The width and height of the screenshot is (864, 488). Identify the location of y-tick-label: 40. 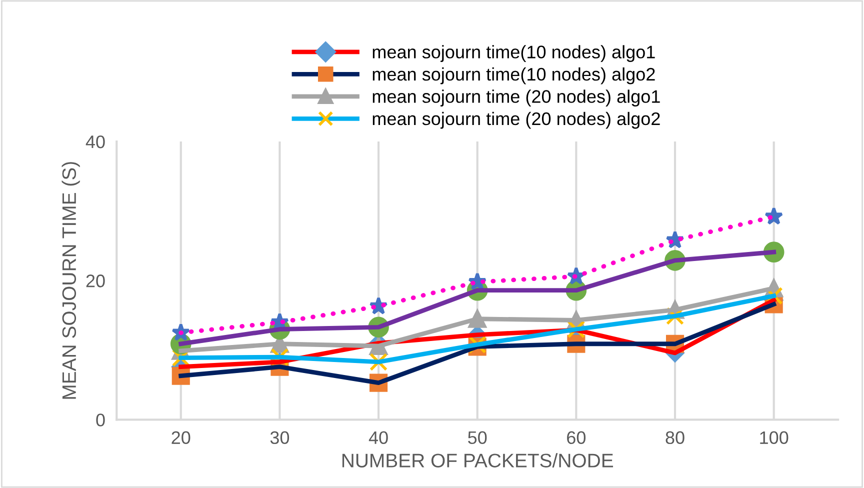
(95, 141).